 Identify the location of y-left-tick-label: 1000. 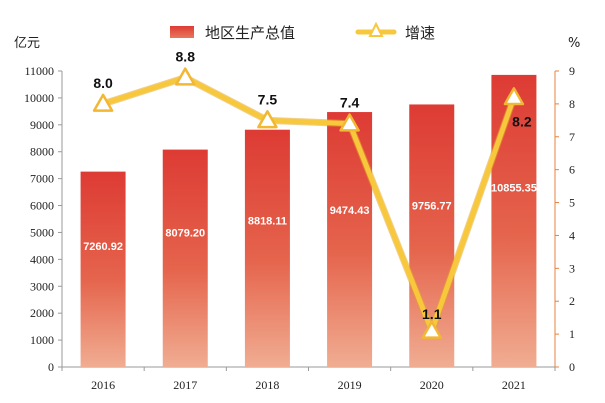
(42, 340).